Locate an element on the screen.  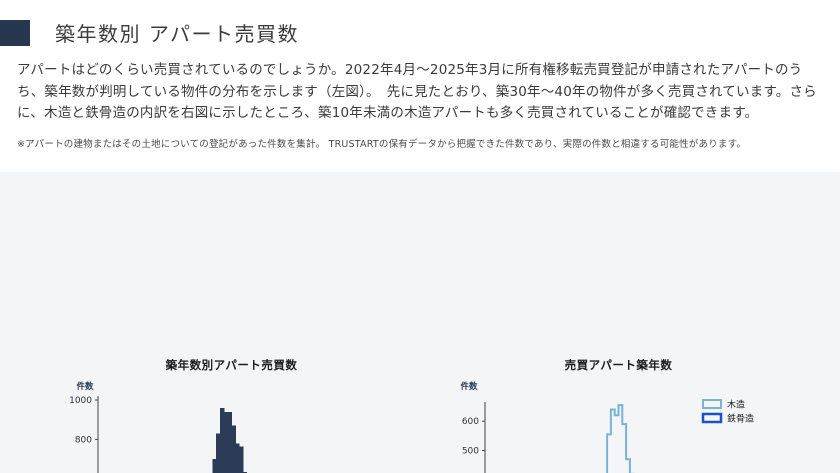
chart-title: 売買アパート築年数 is located at coordinates (619, 365).